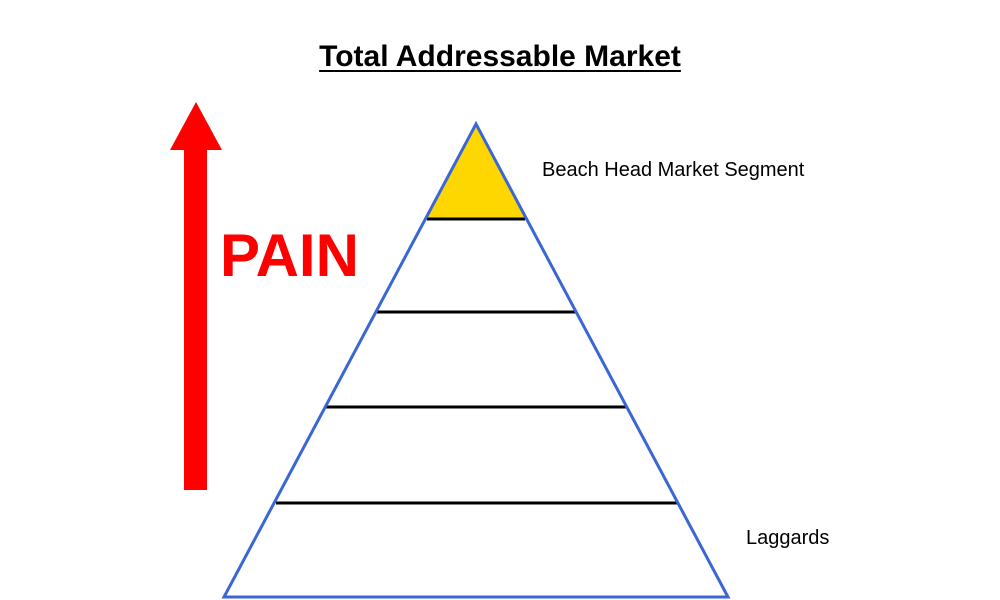 Image resolution: width=1000 pixels, height=600 pixels. I want to click on laggards-label: Laggards, so click(788, 538).